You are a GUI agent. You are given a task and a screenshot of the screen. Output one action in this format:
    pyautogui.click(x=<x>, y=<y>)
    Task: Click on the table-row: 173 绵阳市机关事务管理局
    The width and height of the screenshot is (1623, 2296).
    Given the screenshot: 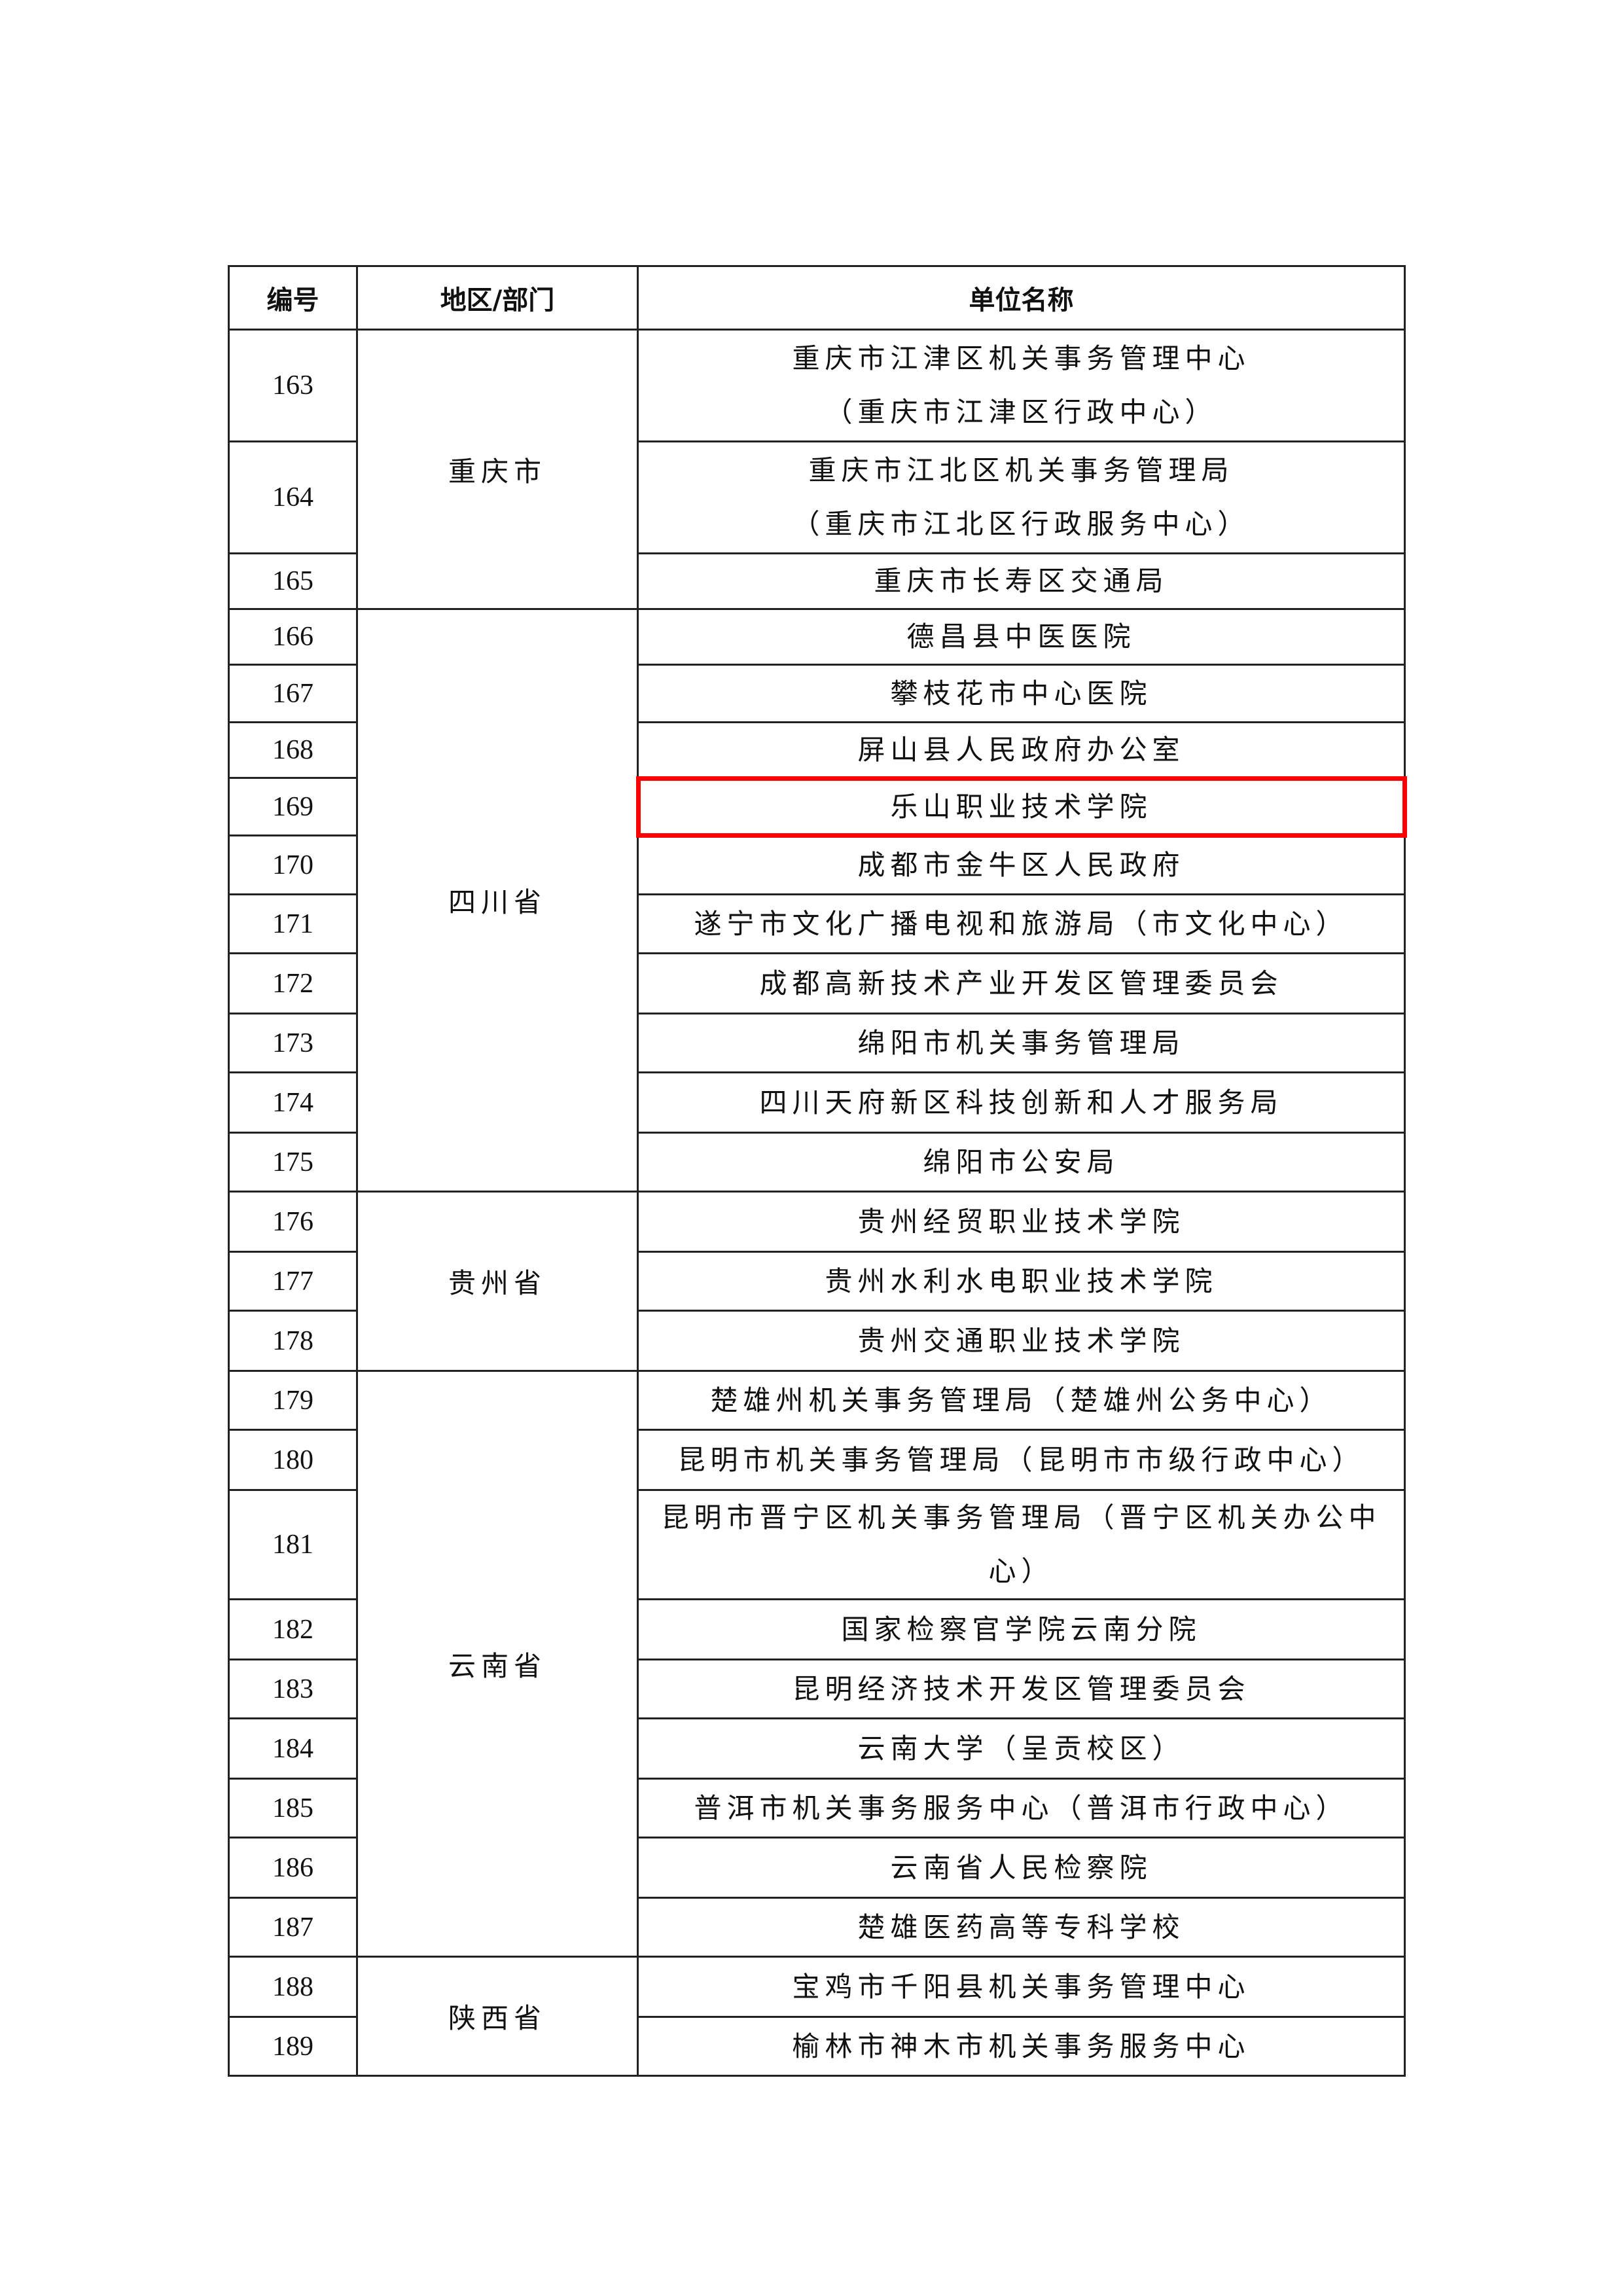 What is the action you would take?
    pyautogui.click(x=817, y=1043)
    